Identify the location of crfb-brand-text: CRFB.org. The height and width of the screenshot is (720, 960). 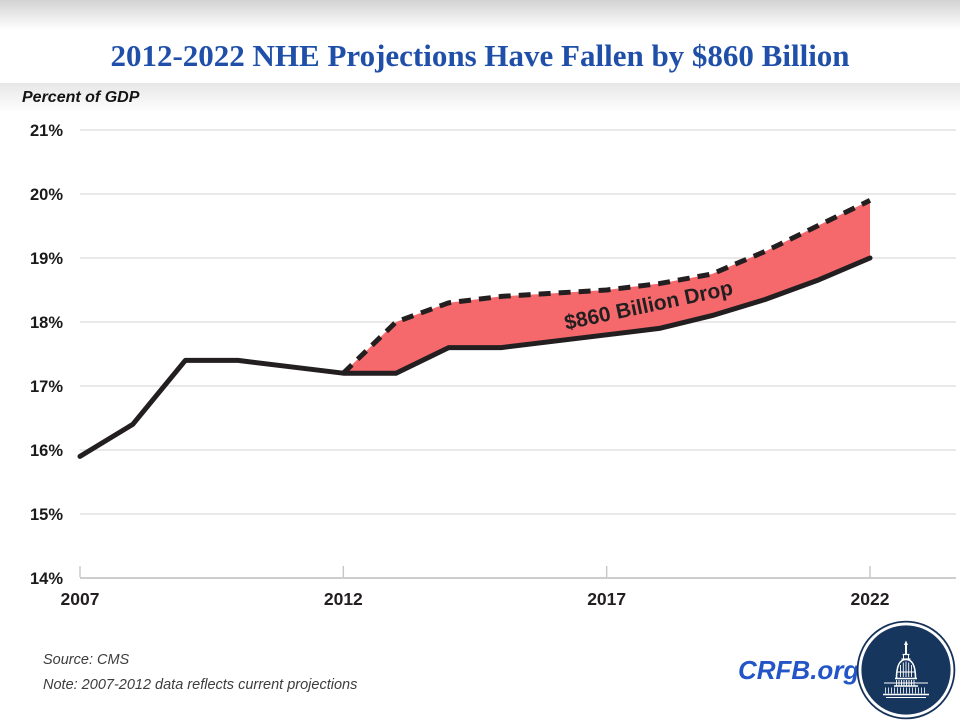
(799, 670).